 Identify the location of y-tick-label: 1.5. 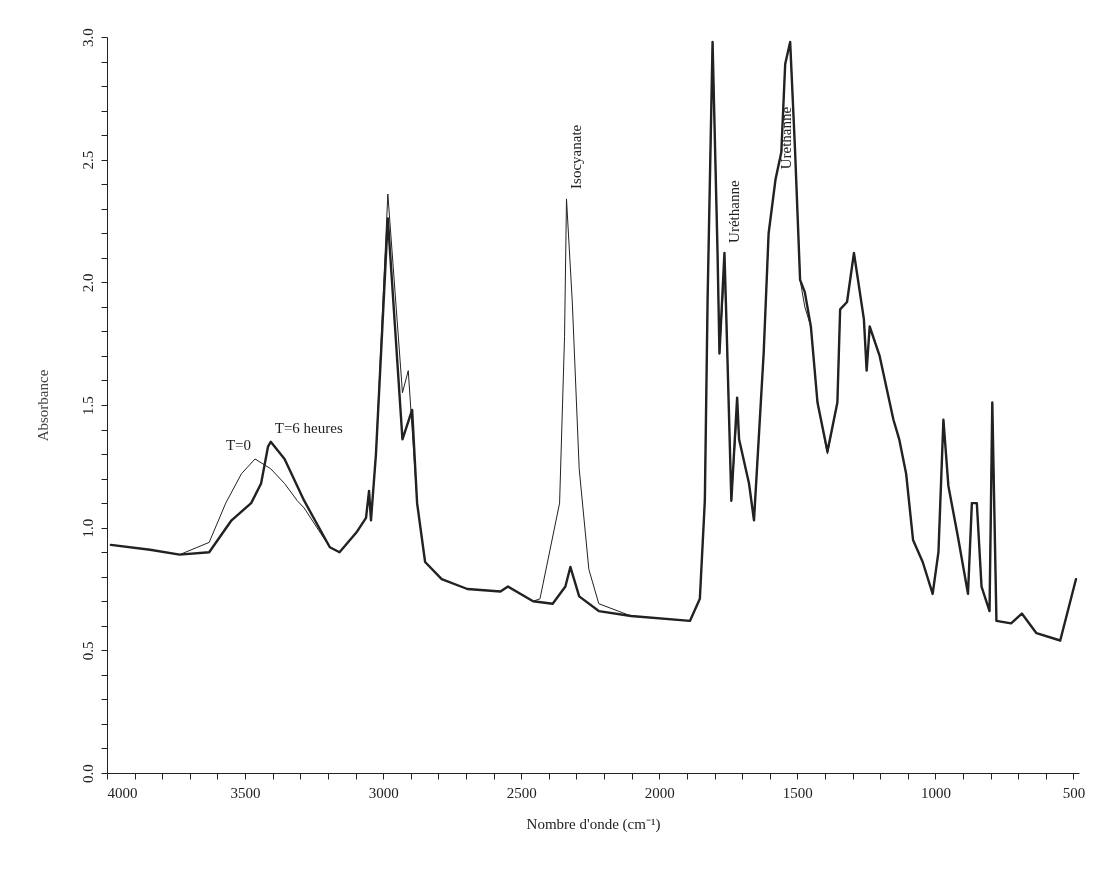
(87, 405).